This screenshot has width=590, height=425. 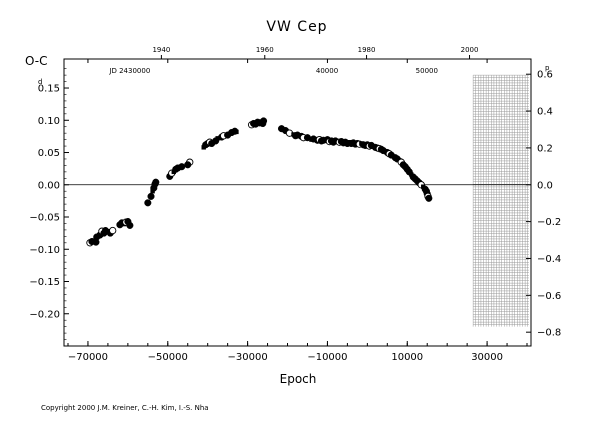 I want to click on jd-label: 50000, so click(x=427, y=71).